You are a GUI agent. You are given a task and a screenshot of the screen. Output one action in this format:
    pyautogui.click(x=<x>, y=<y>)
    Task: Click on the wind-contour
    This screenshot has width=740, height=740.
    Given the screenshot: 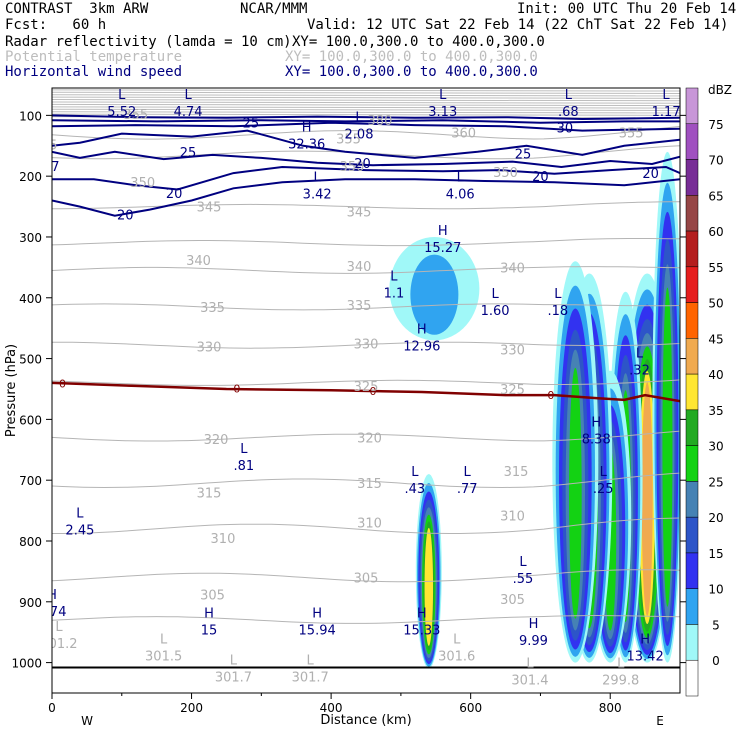 What is the action you would take?
    pyautogui.click(x=366, y=121)
    